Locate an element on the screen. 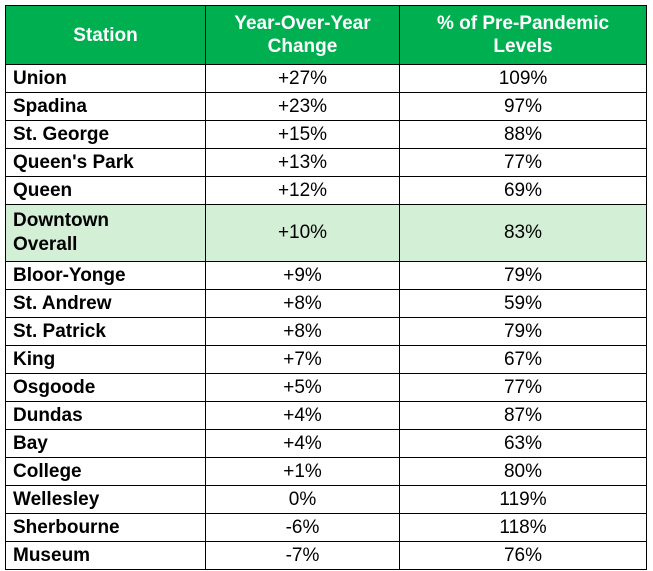 This screenshot has height=571, width=653. pct-pre-pandemic-value: 69% is located at coordinates (523, 190).